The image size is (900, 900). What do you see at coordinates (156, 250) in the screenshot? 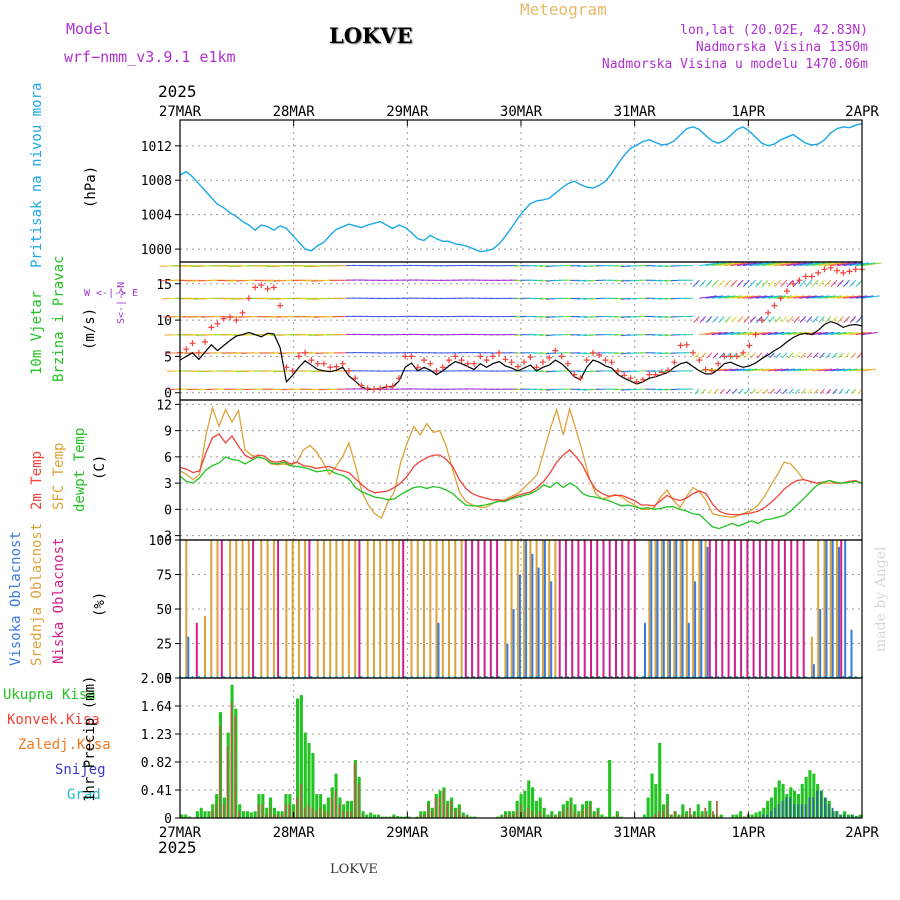
I see `y-tick-label: 1000` at bounding box center [156, 250].